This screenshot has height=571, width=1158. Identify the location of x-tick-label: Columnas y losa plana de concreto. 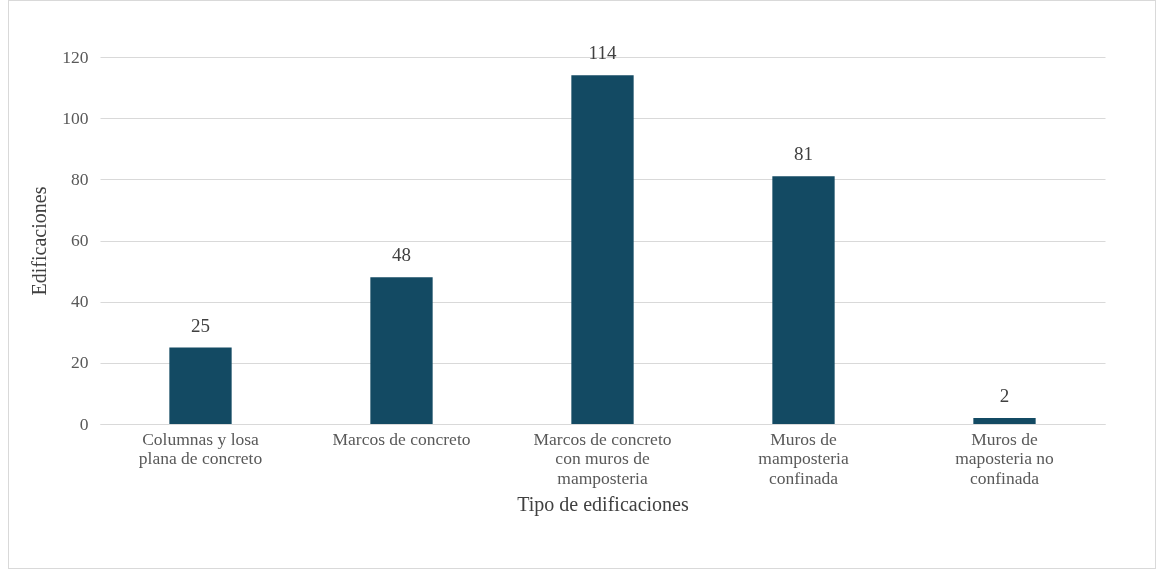
(200, 448).